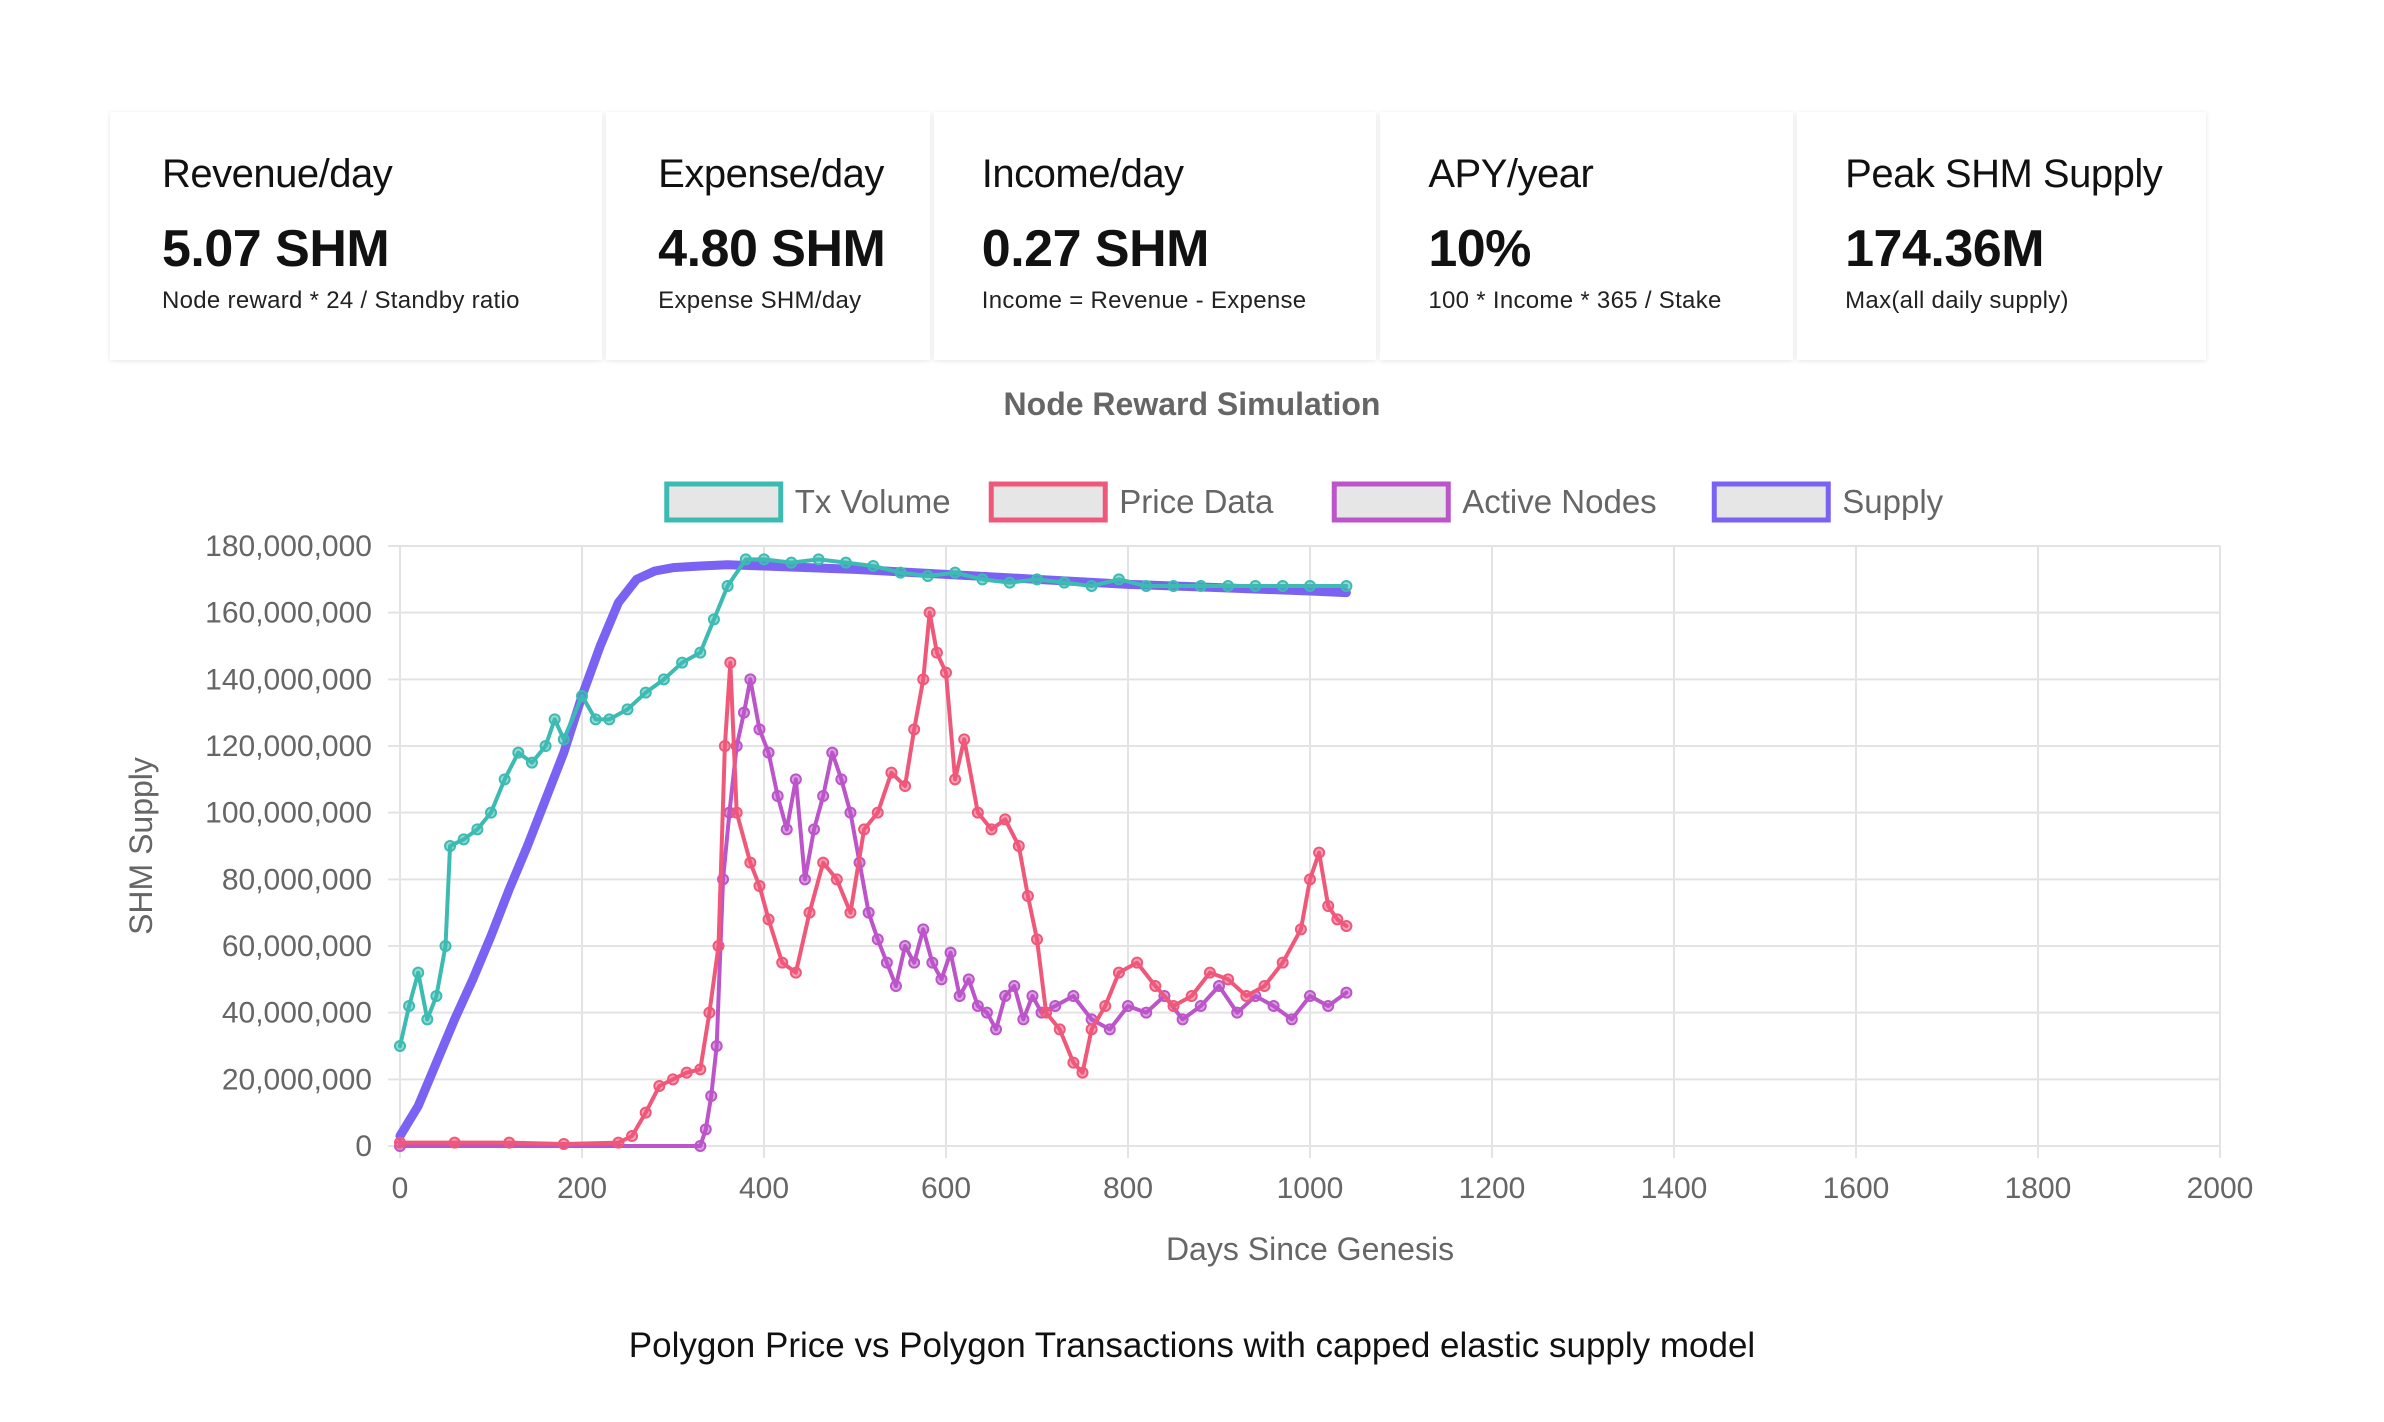 This screenshot has height=1422, width=2384. Describe the element at coordinates (297, 879) in the screenshot. I see `y-tick-label: 80,000,000` at that location.